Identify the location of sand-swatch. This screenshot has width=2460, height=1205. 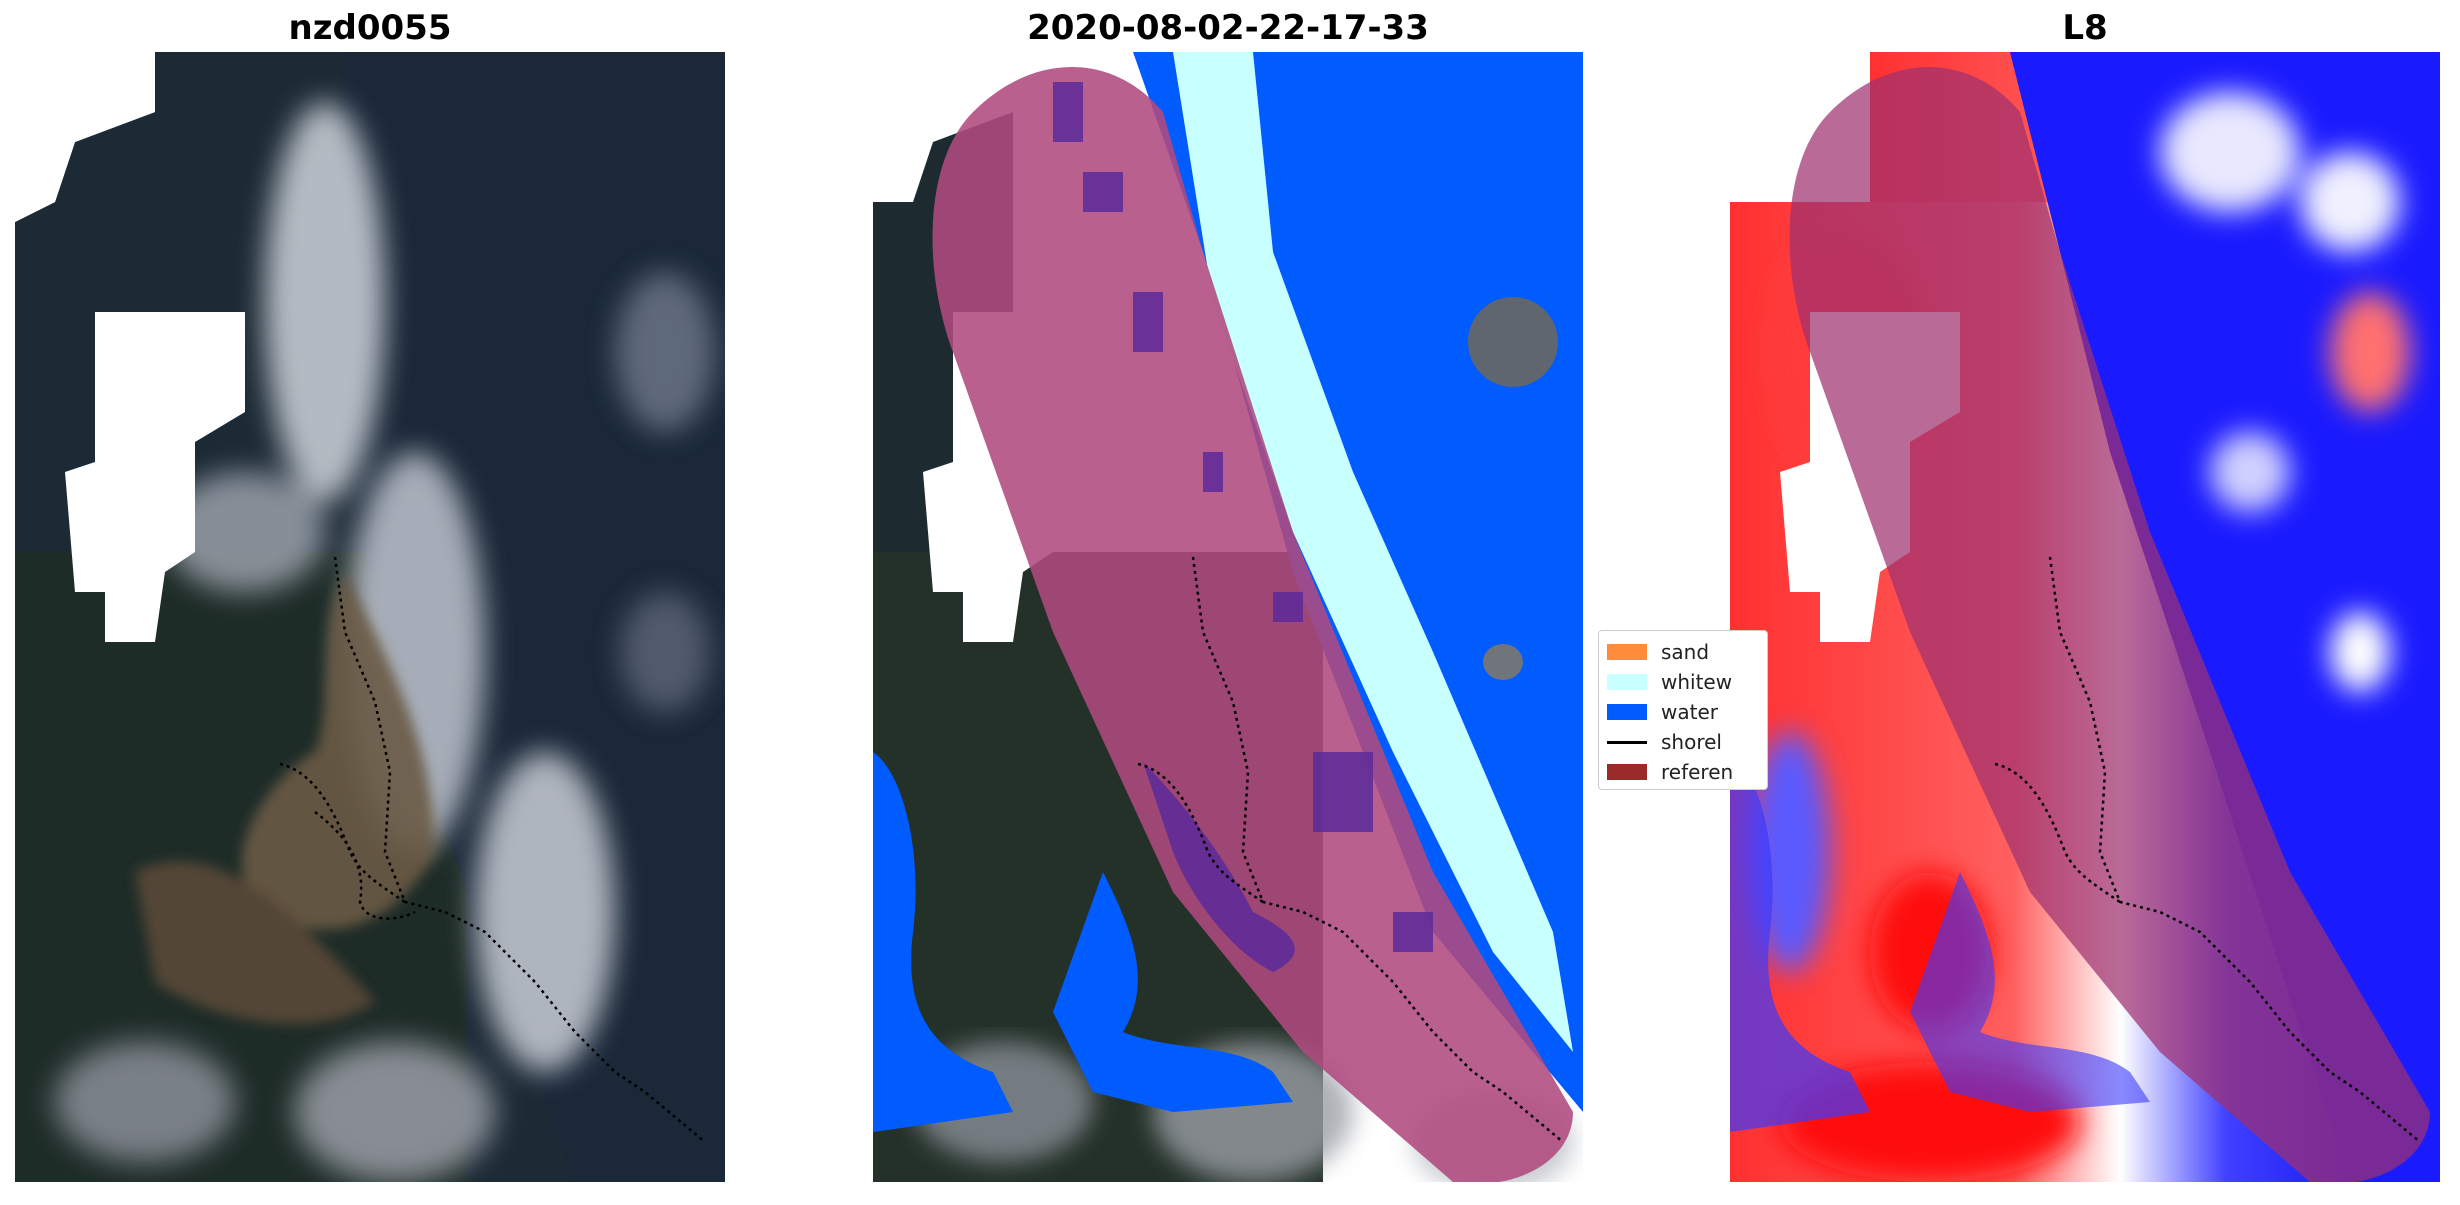
(1627, 652).